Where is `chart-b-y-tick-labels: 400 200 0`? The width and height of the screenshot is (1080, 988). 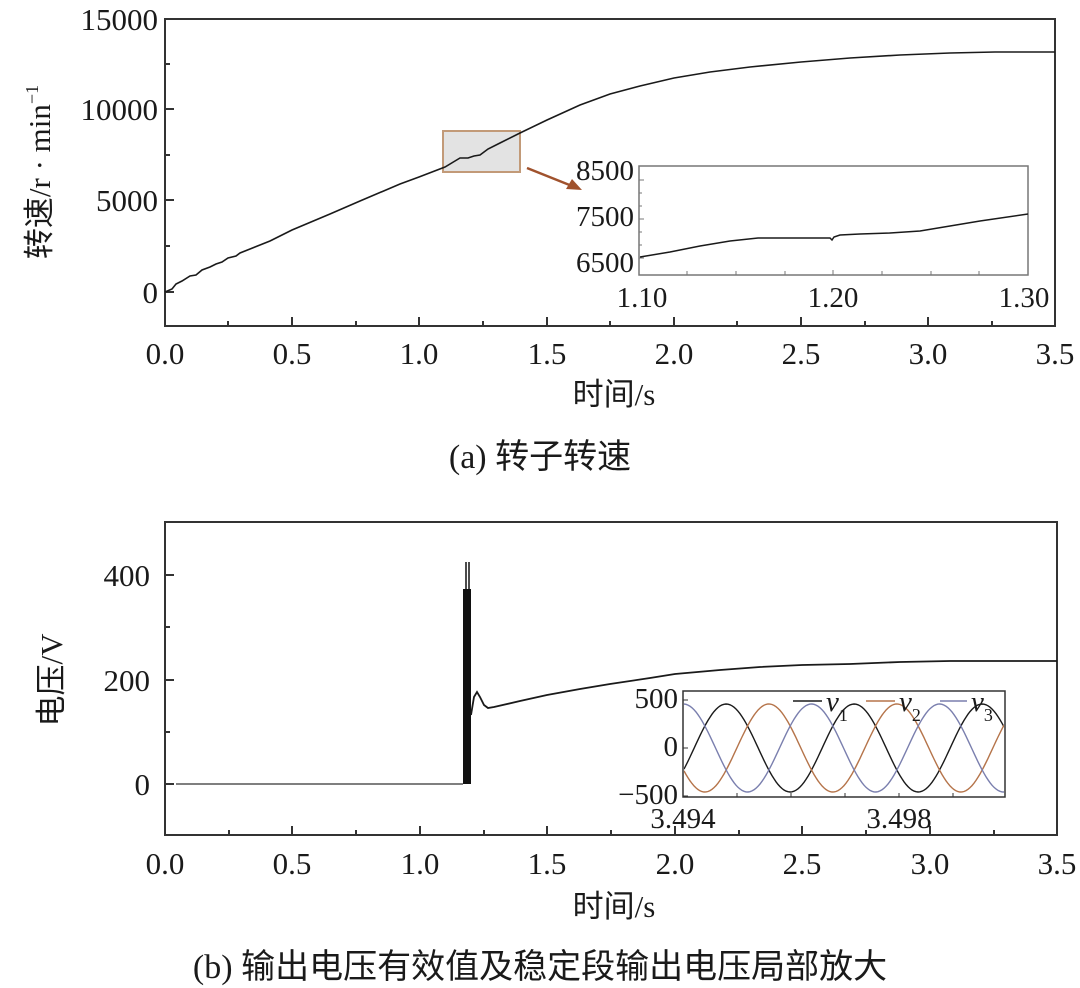
chart-b-y-tick-labels: 400 200 0 is located at coordinates (127, 680).